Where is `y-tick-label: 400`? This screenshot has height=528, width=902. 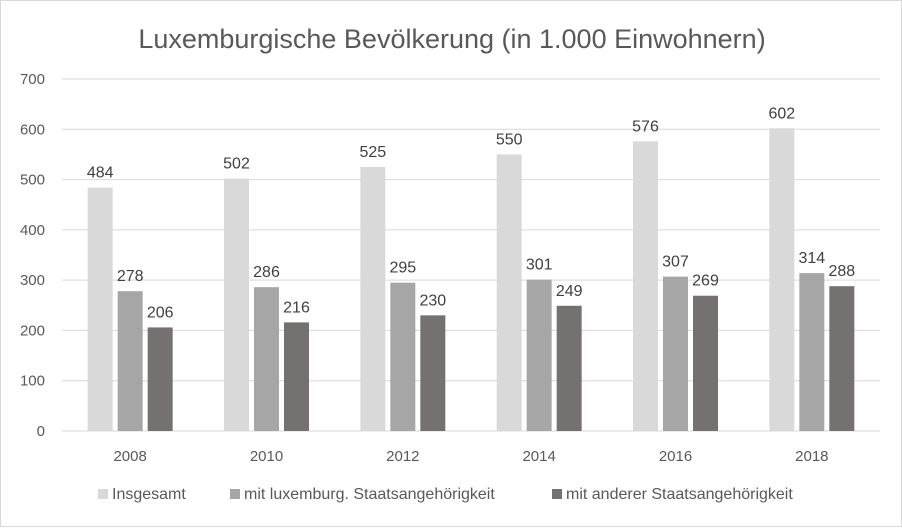 y-tick-label: 400 is located at coordinates (32, 230).